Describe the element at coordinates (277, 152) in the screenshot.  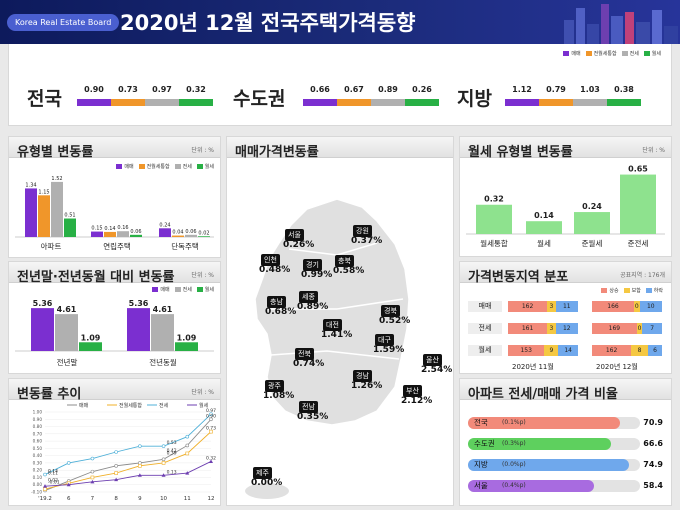
I see `map-title: 매매가격변동률` at that location.